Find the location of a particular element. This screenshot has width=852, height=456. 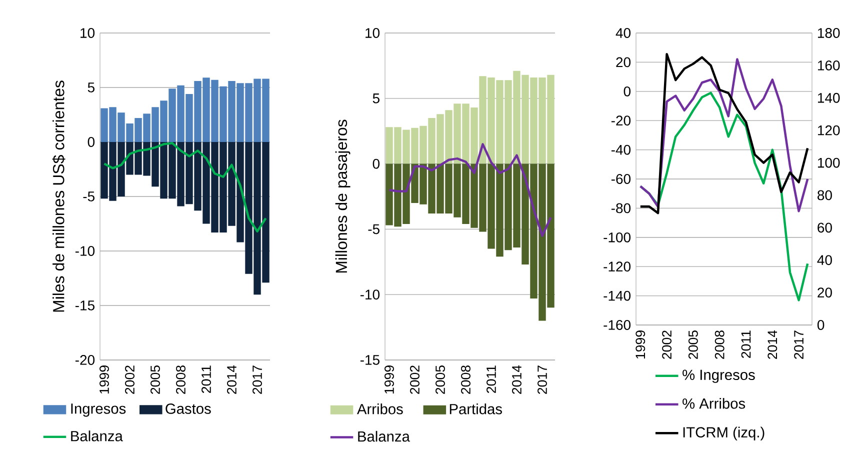

y-tick-label: 20 is located at coordinates (623, 62).